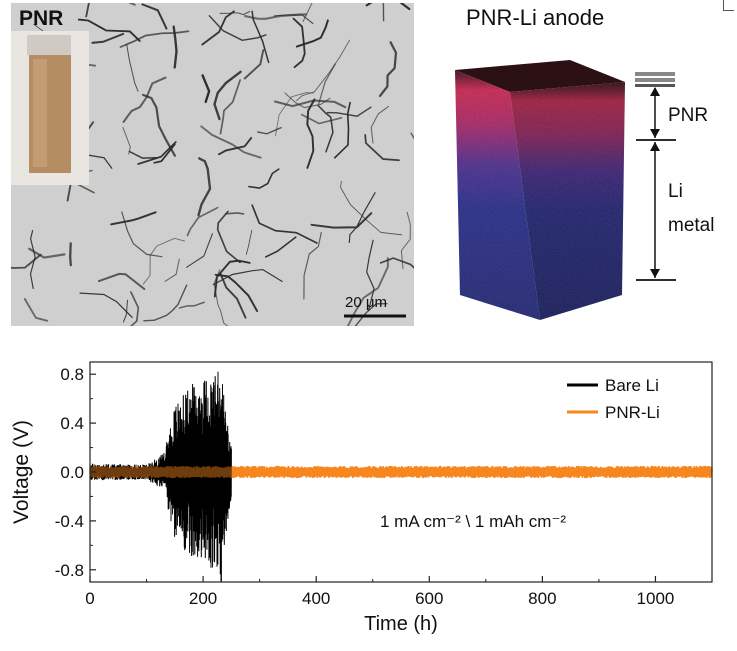 The height and width of the screenshot is (651, 737). Describe the element at coordinates (316, 598) in the screenshot. I see `x-tick-label-400: 400` at that location.